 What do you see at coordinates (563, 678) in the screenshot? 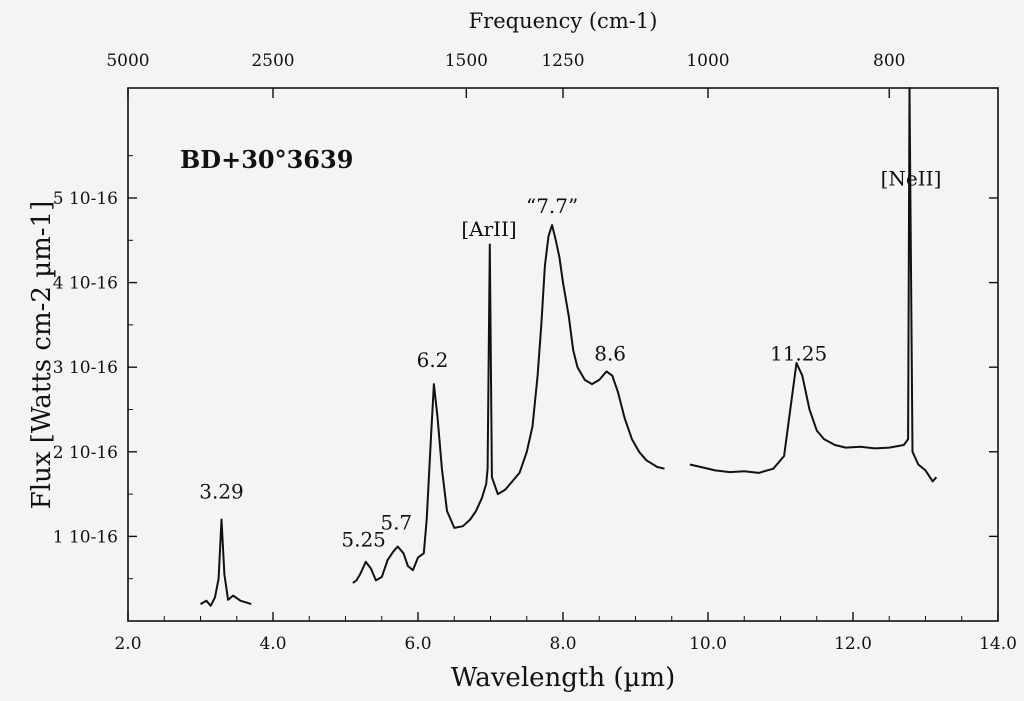
I see `x-axis-title: Wavelength (µm)` at bounding box center [563, 678].